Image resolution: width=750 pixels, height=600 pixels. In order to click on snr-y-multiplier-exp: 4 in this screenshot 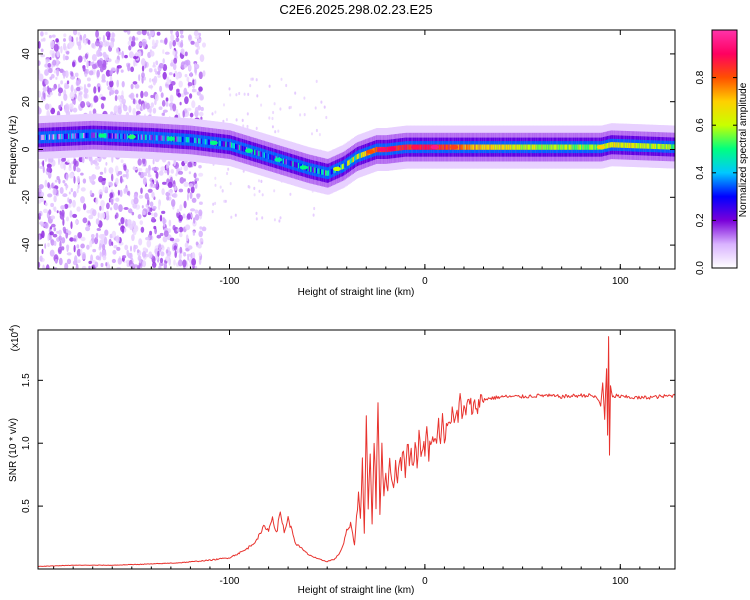, I will do `click(12, 330)`.